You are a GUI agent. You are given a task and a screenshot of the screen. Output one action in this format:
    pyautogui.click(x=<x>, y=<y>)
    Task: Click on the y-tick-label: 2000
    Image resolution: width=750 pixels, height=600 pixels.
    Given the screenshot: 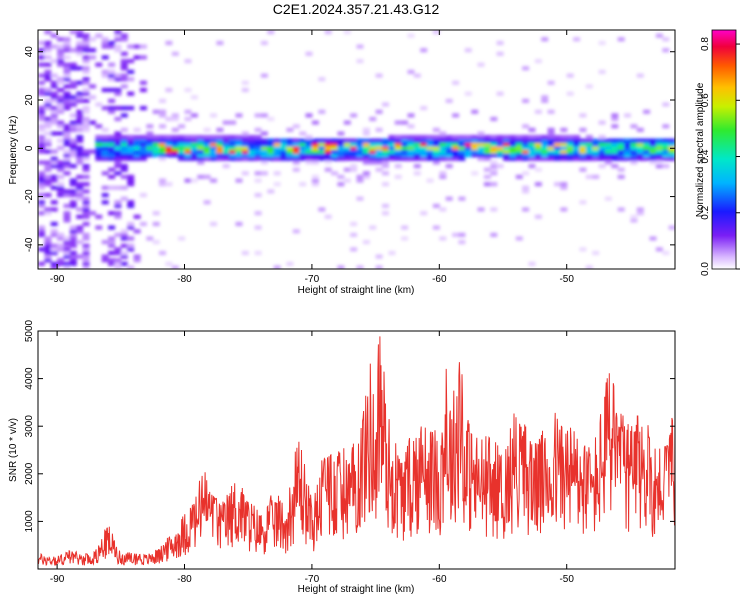 What is the action you would take?
    pyautogui.click(x=29, y=473)
    